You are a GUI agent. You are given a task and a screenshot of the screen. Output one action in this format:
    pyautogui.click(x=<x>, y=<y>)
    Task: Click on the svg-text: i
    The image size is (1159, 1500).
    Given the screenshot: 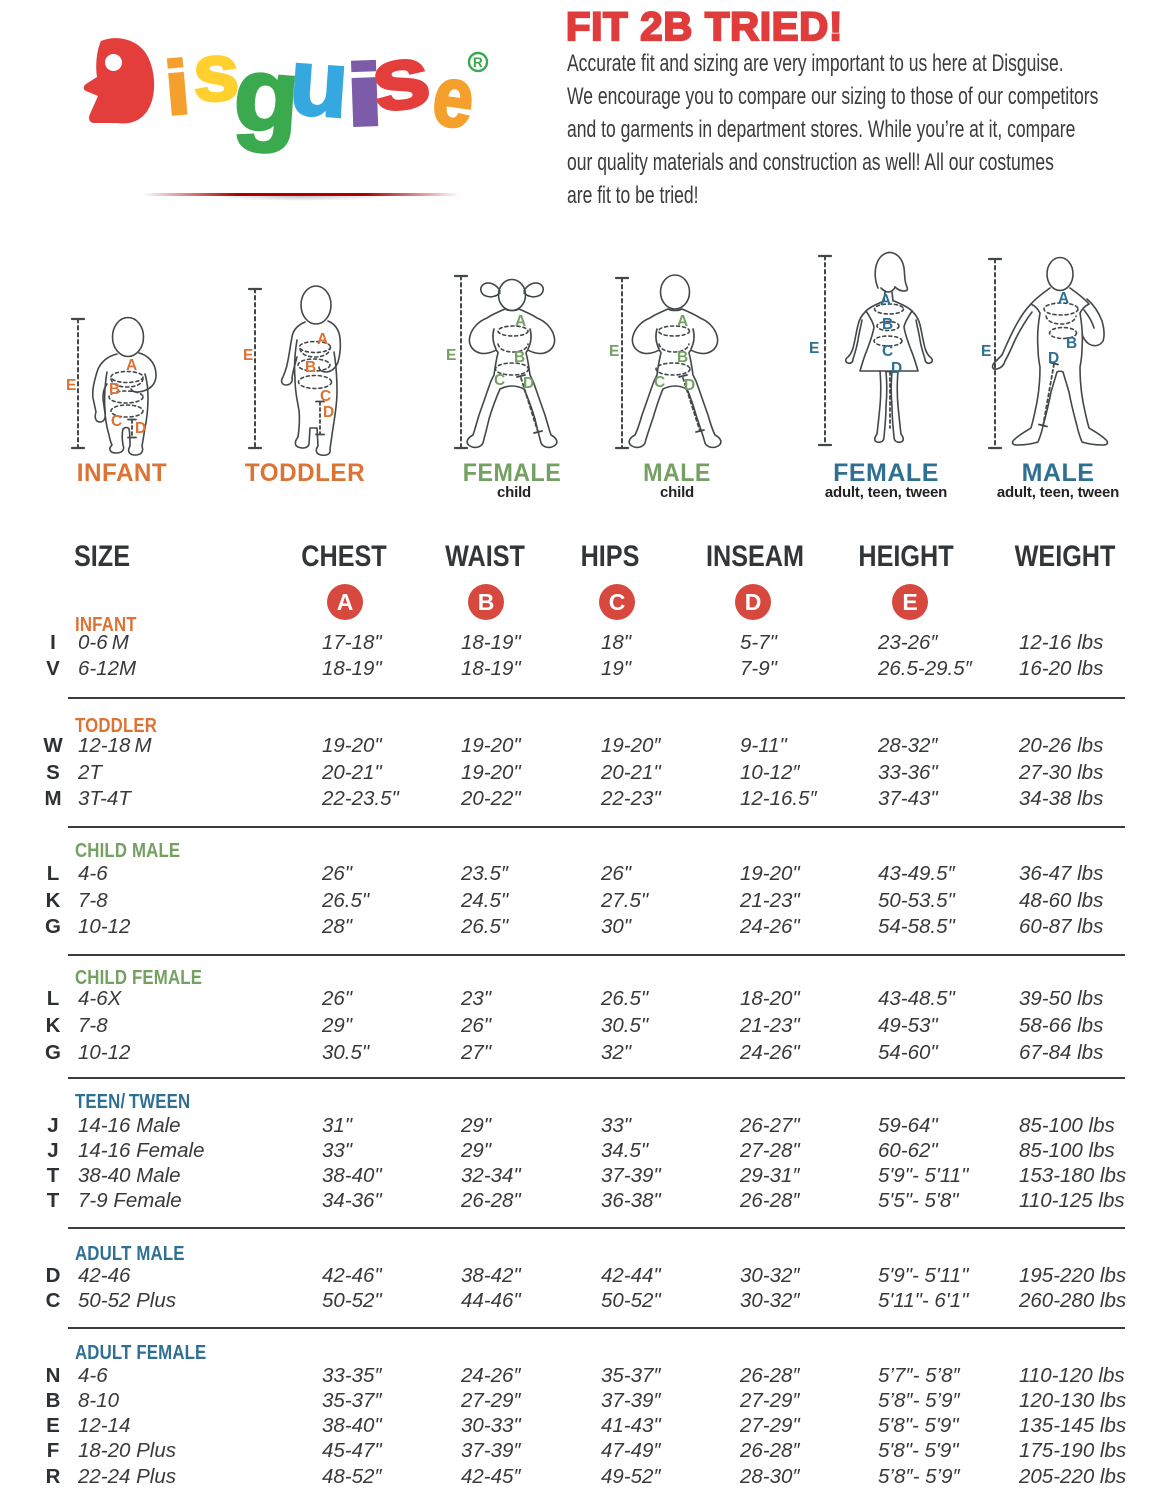 What is the action you would take?
    pyautogui.click(x=364, y=96)
    